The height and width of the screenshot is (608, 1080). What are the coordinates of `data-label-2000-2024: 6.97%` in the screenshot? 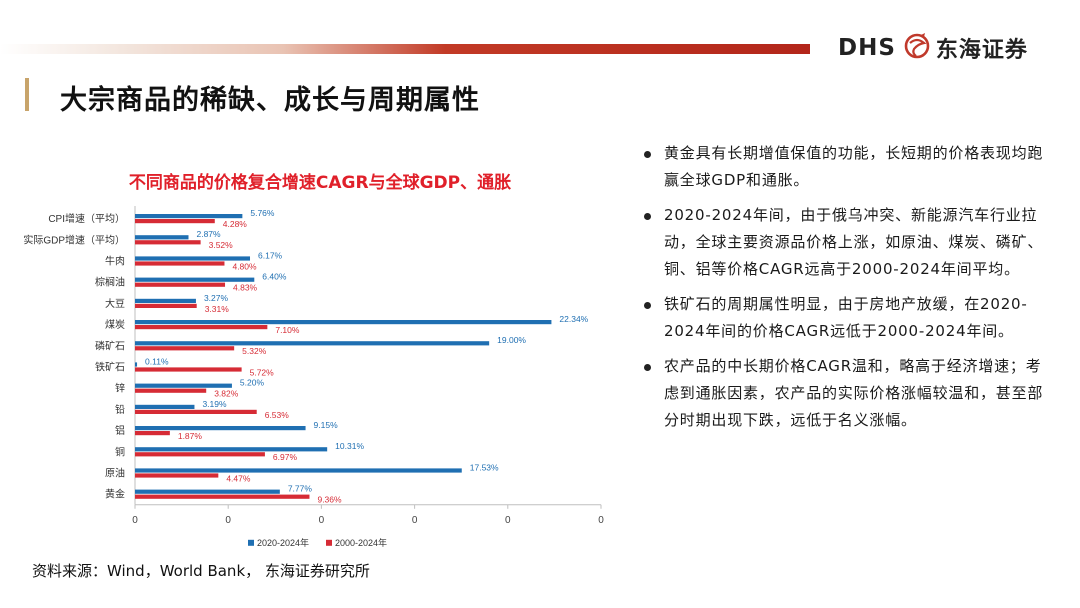 It's located at (285, 457).